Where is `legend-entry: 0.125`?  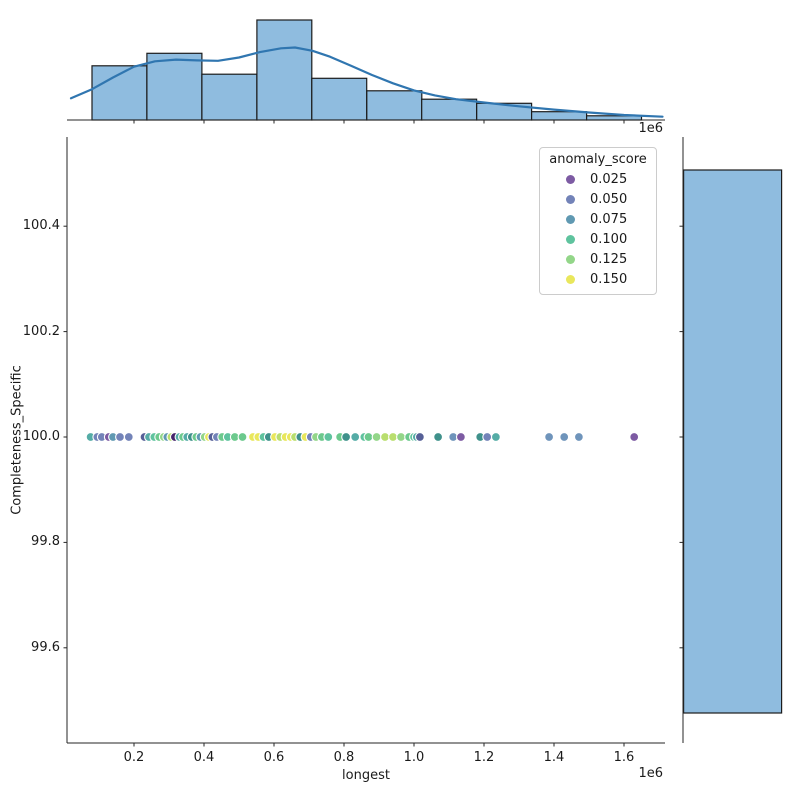
legend-entry: 0.125 is located at coordinates (598, 259).